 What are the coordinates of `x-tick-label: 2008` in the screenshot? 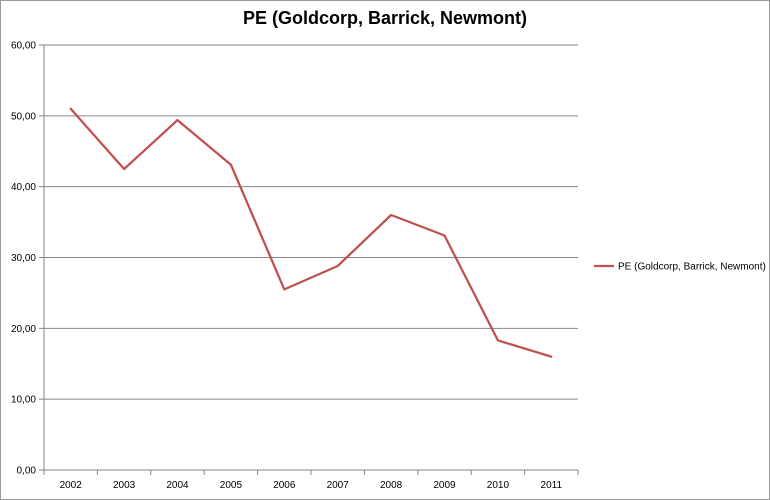 It's located at (391, 485).